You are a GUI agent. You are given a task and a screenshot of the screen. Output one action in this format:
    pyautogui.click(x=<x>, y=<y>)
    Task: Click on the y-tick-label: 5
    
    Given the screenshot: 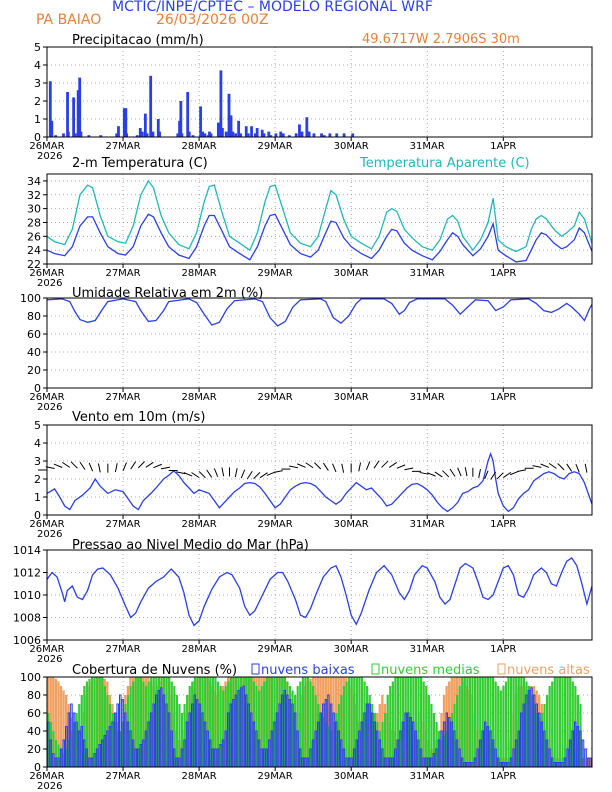 What is the action you would take?
    pyautogui.click(x=37, y=47)
    